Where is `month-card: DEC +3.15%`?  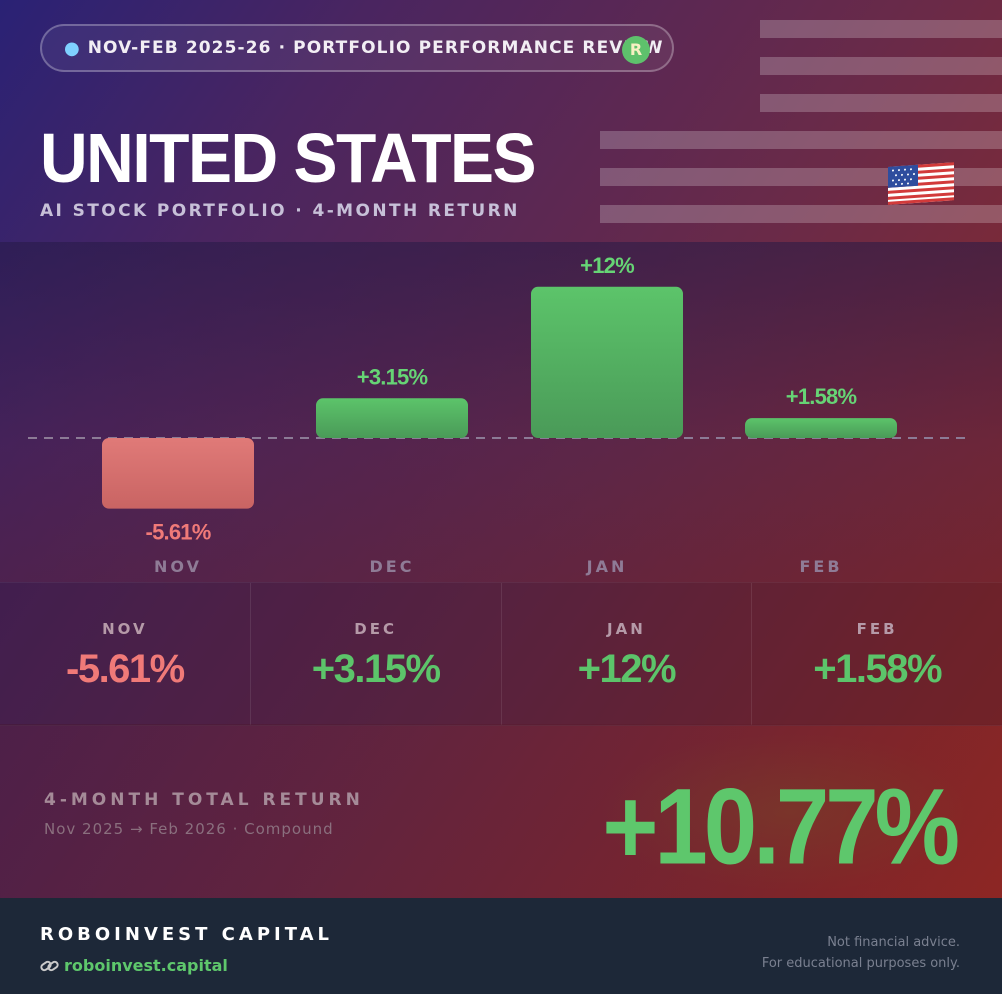 month-card: DEC +3.15% is located at coordinates (376, 654).